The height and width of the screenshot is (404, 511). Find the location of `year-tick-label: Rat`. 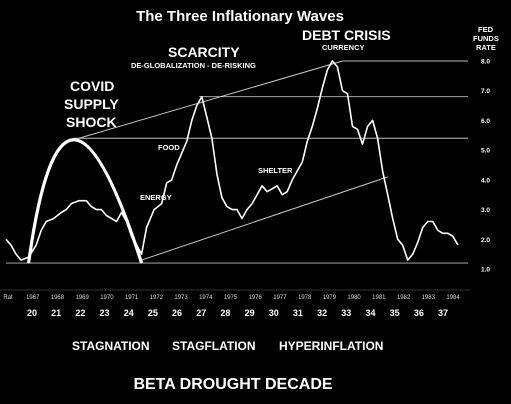

year-tick-label: Rat is located at coordinates (8, 298).